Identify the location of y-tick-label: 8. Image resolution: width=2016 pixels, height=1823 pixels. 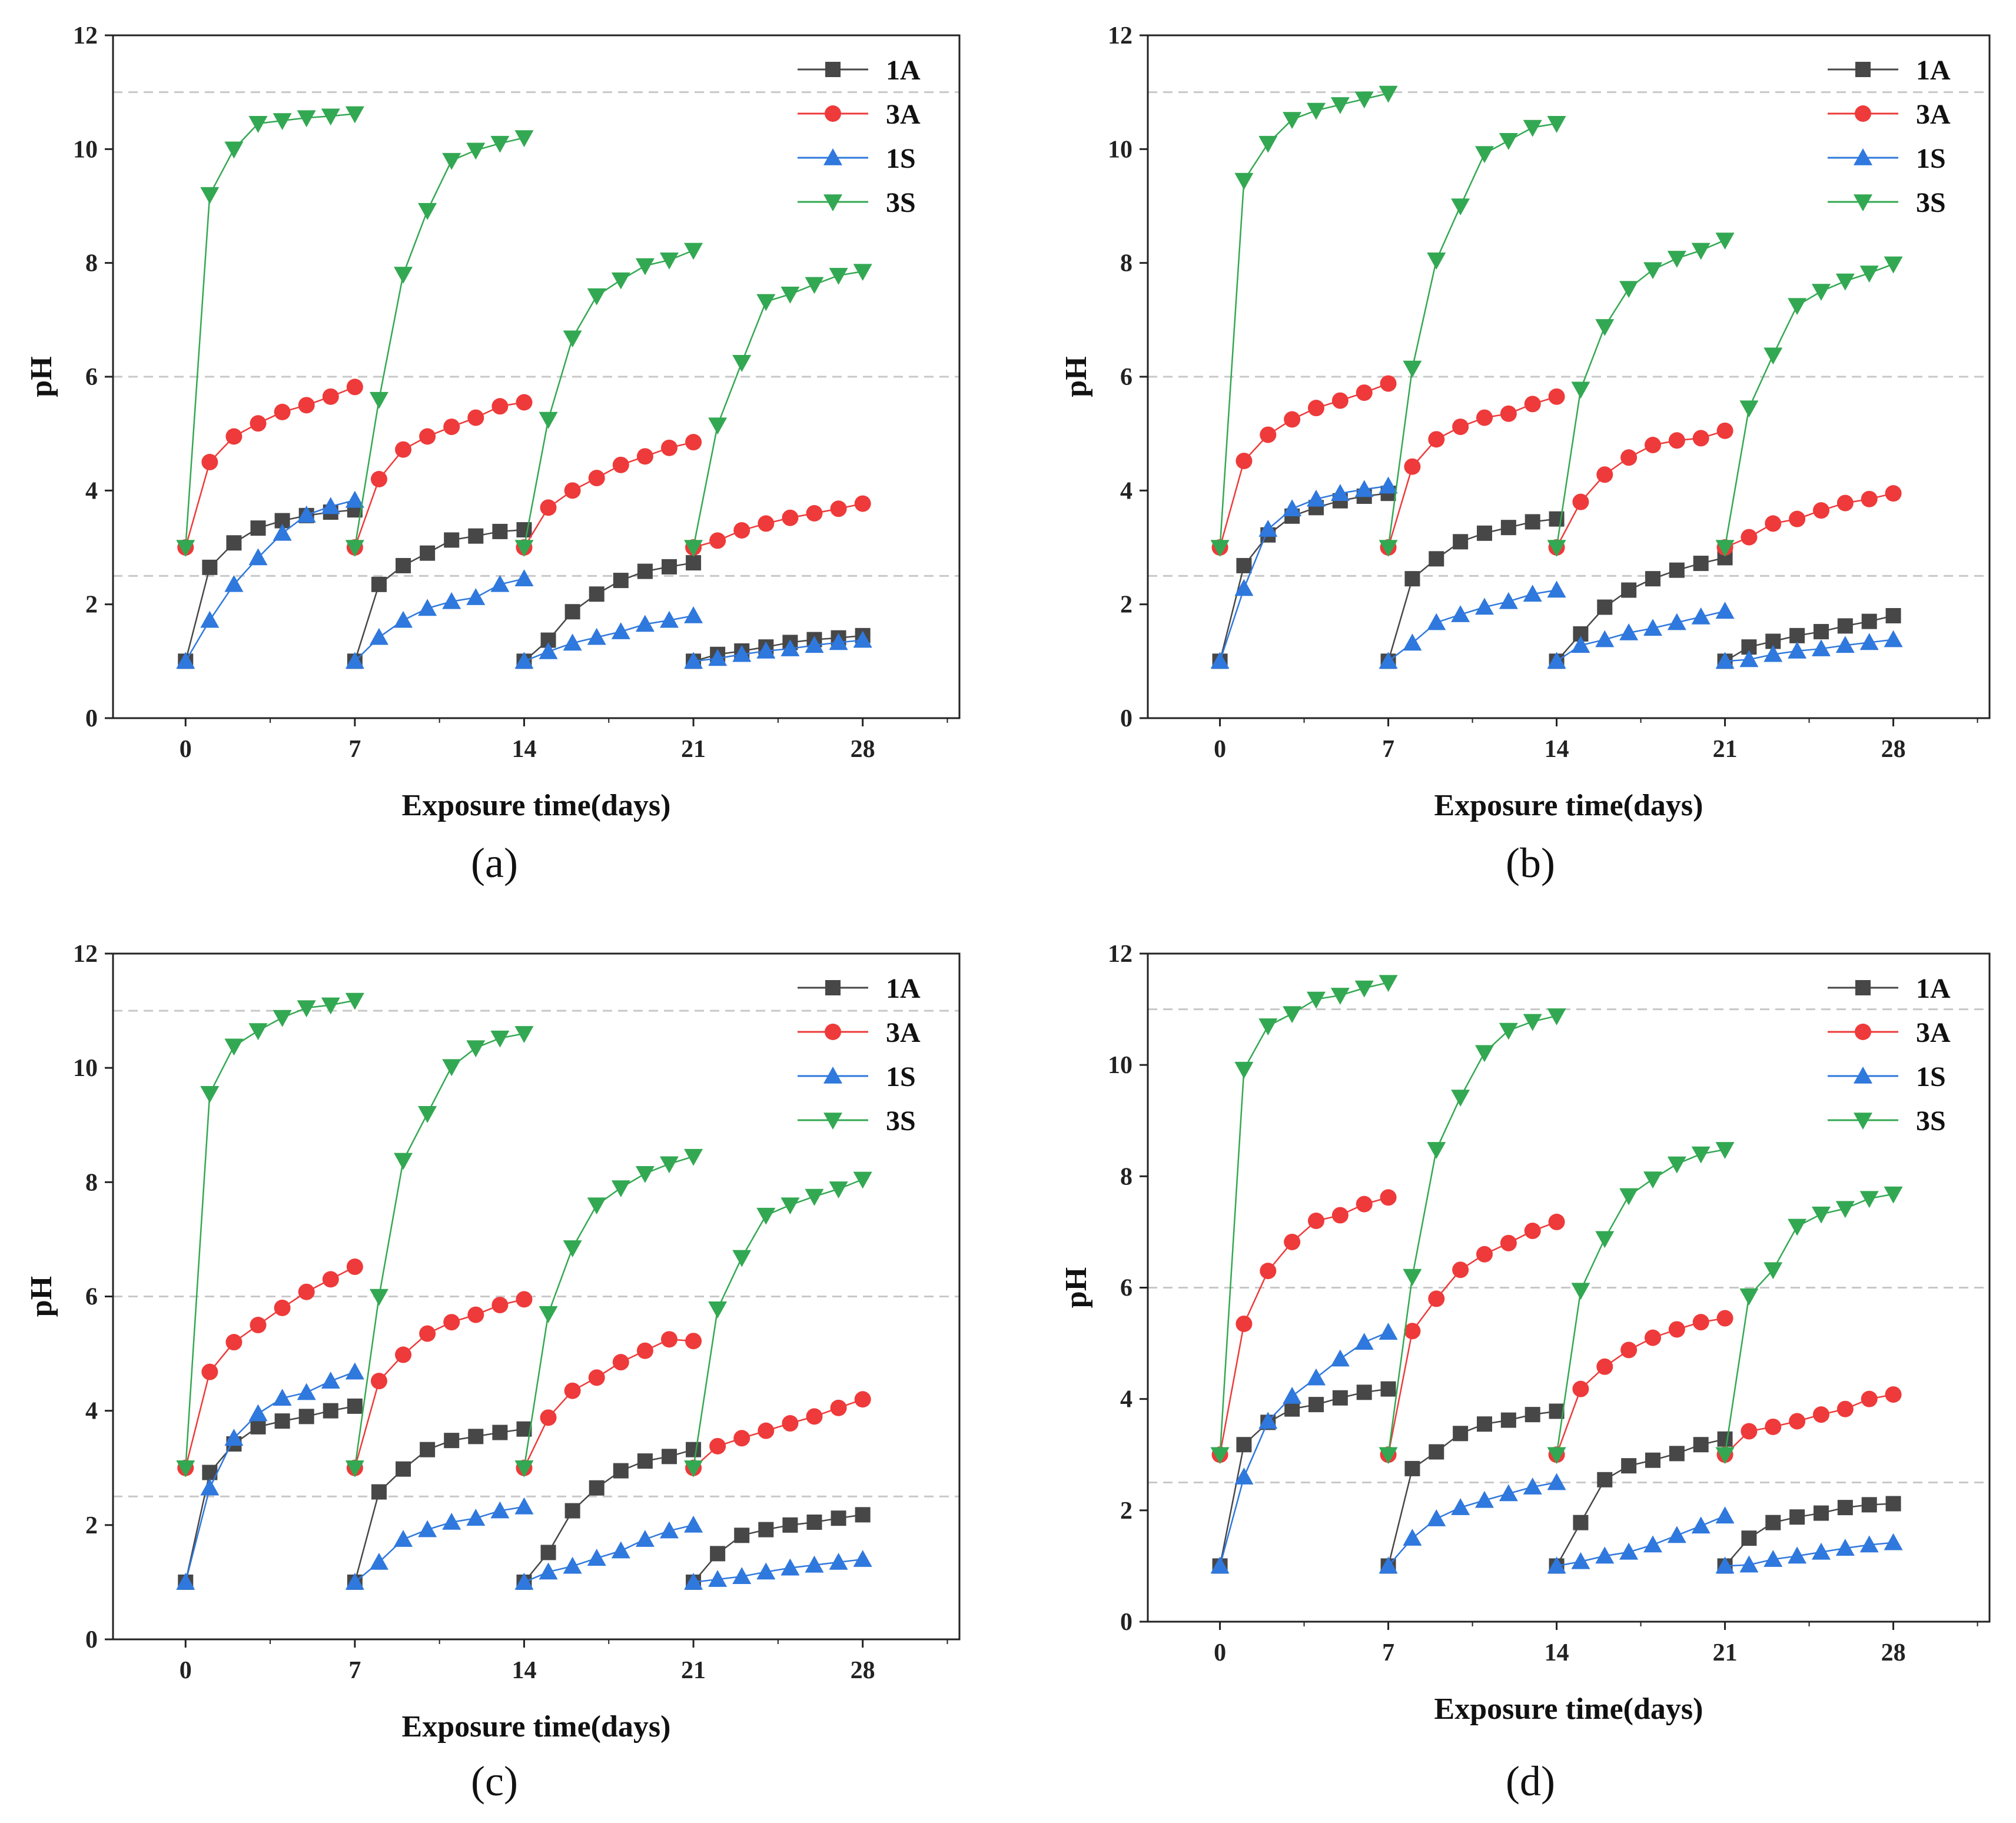
(92, 1182).